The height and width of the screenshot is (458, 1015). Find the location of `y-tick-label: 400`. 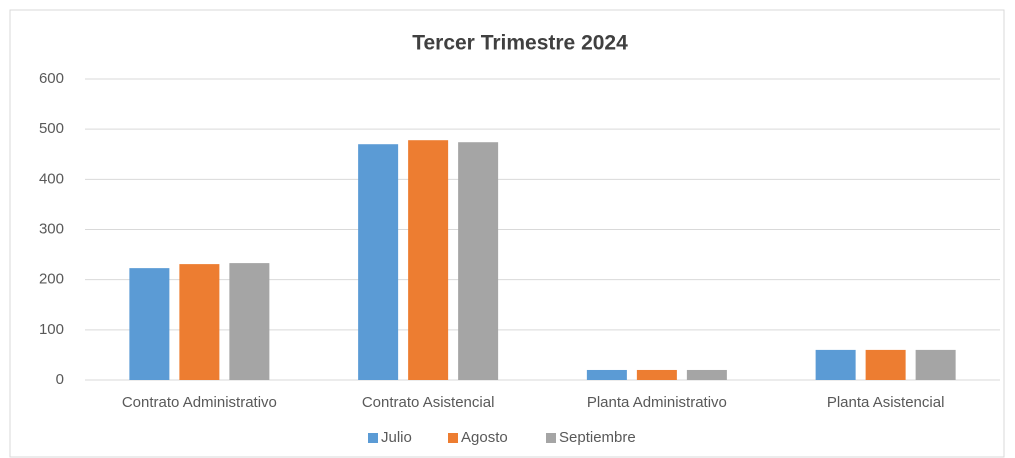

y-tick-label: 400 is located at coordinates (51, 178).